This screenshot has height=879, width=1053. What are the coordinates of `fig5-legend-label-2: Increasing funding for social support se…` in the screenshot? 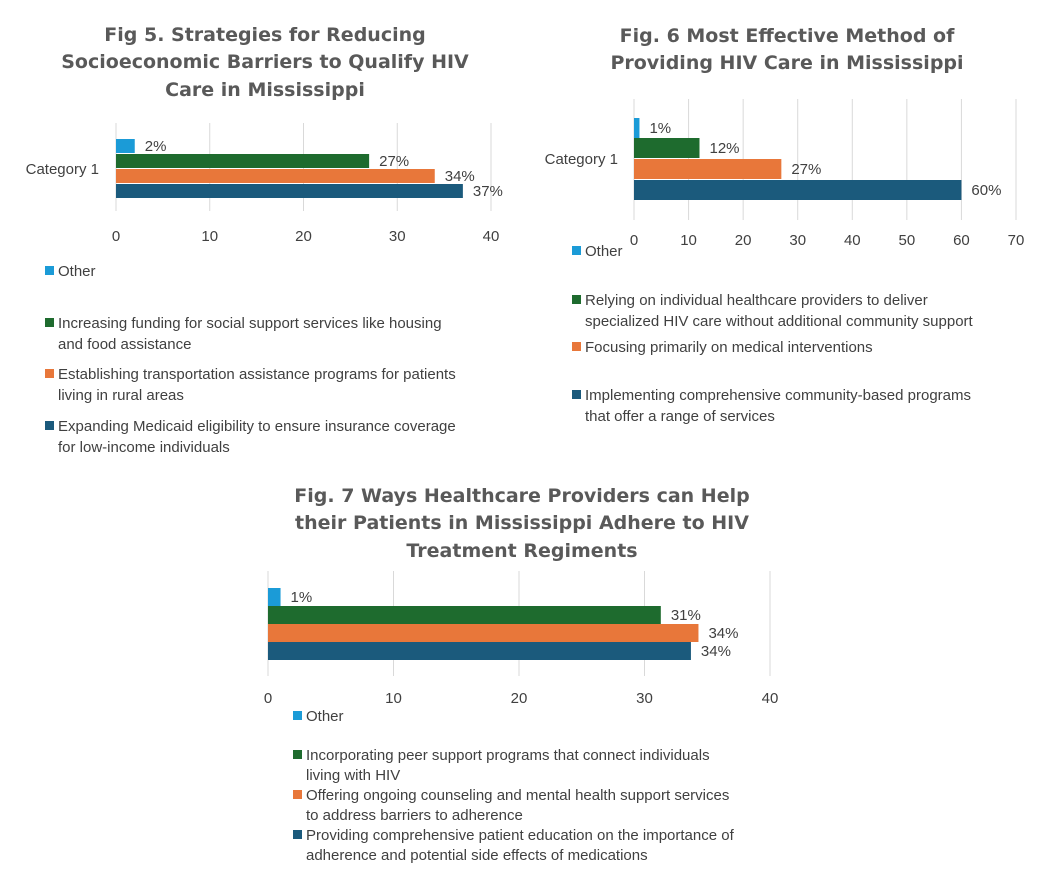 It's located at (250, 323).